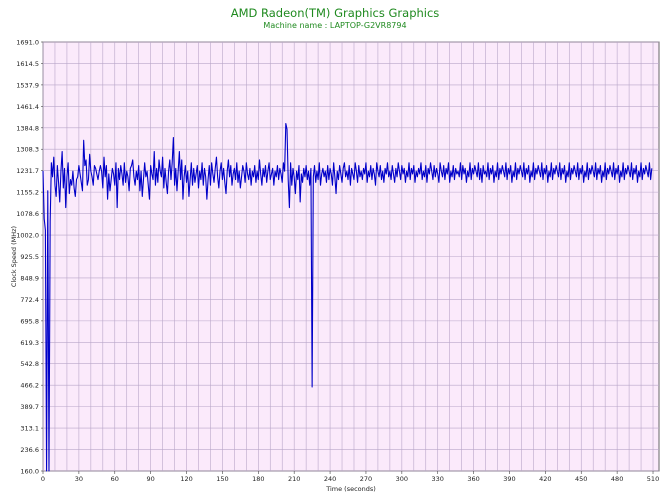  What do you see at coordinates (27, 193) in the screenshot?
I see `y-tick-label: 1155.2` at bounding box center [27, 193].